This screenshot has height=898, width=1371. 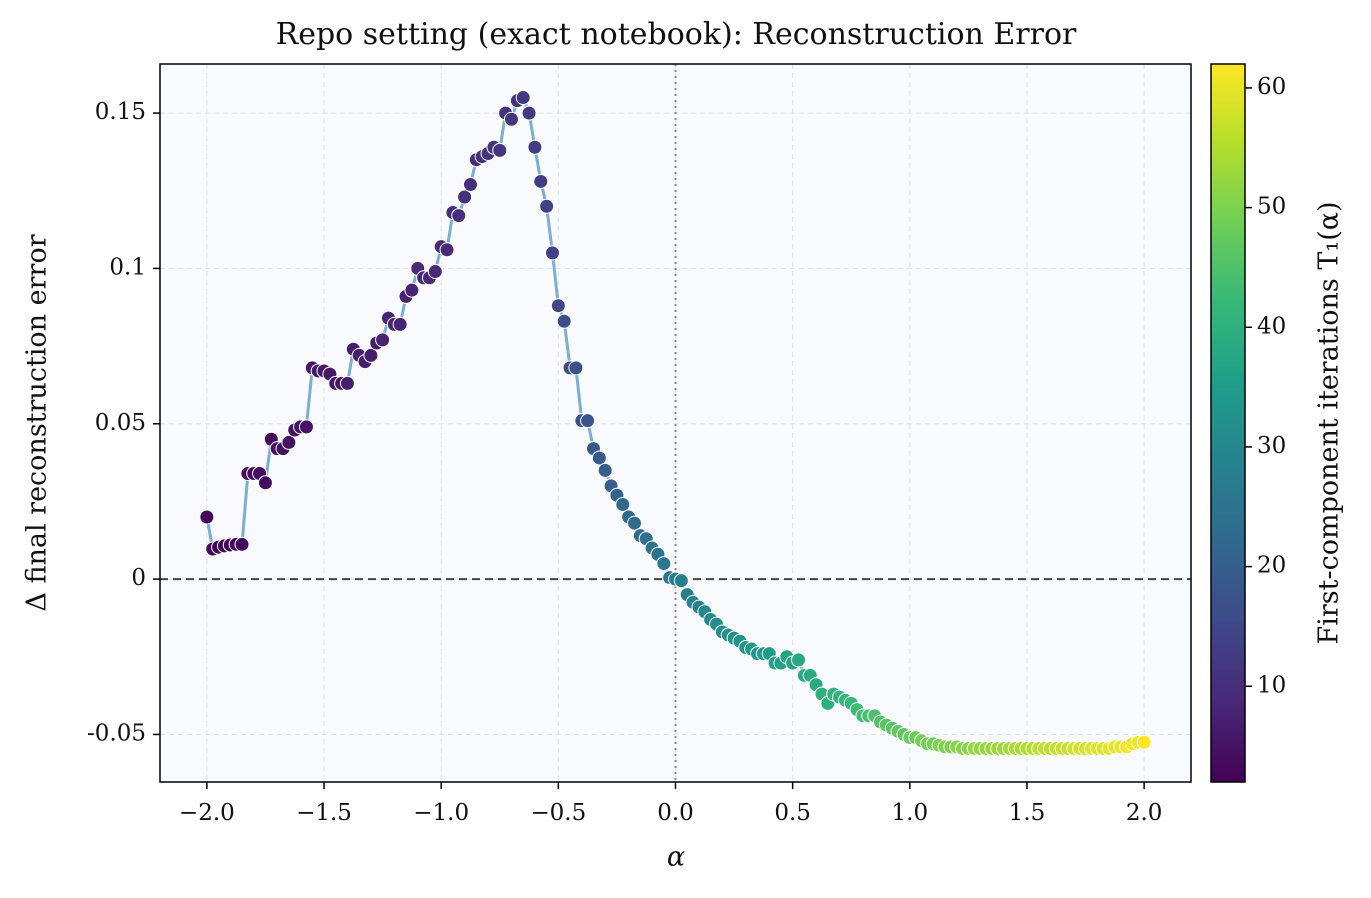 I want to click on colorbar-tick-label: 40, so click(x=1271, y=326).